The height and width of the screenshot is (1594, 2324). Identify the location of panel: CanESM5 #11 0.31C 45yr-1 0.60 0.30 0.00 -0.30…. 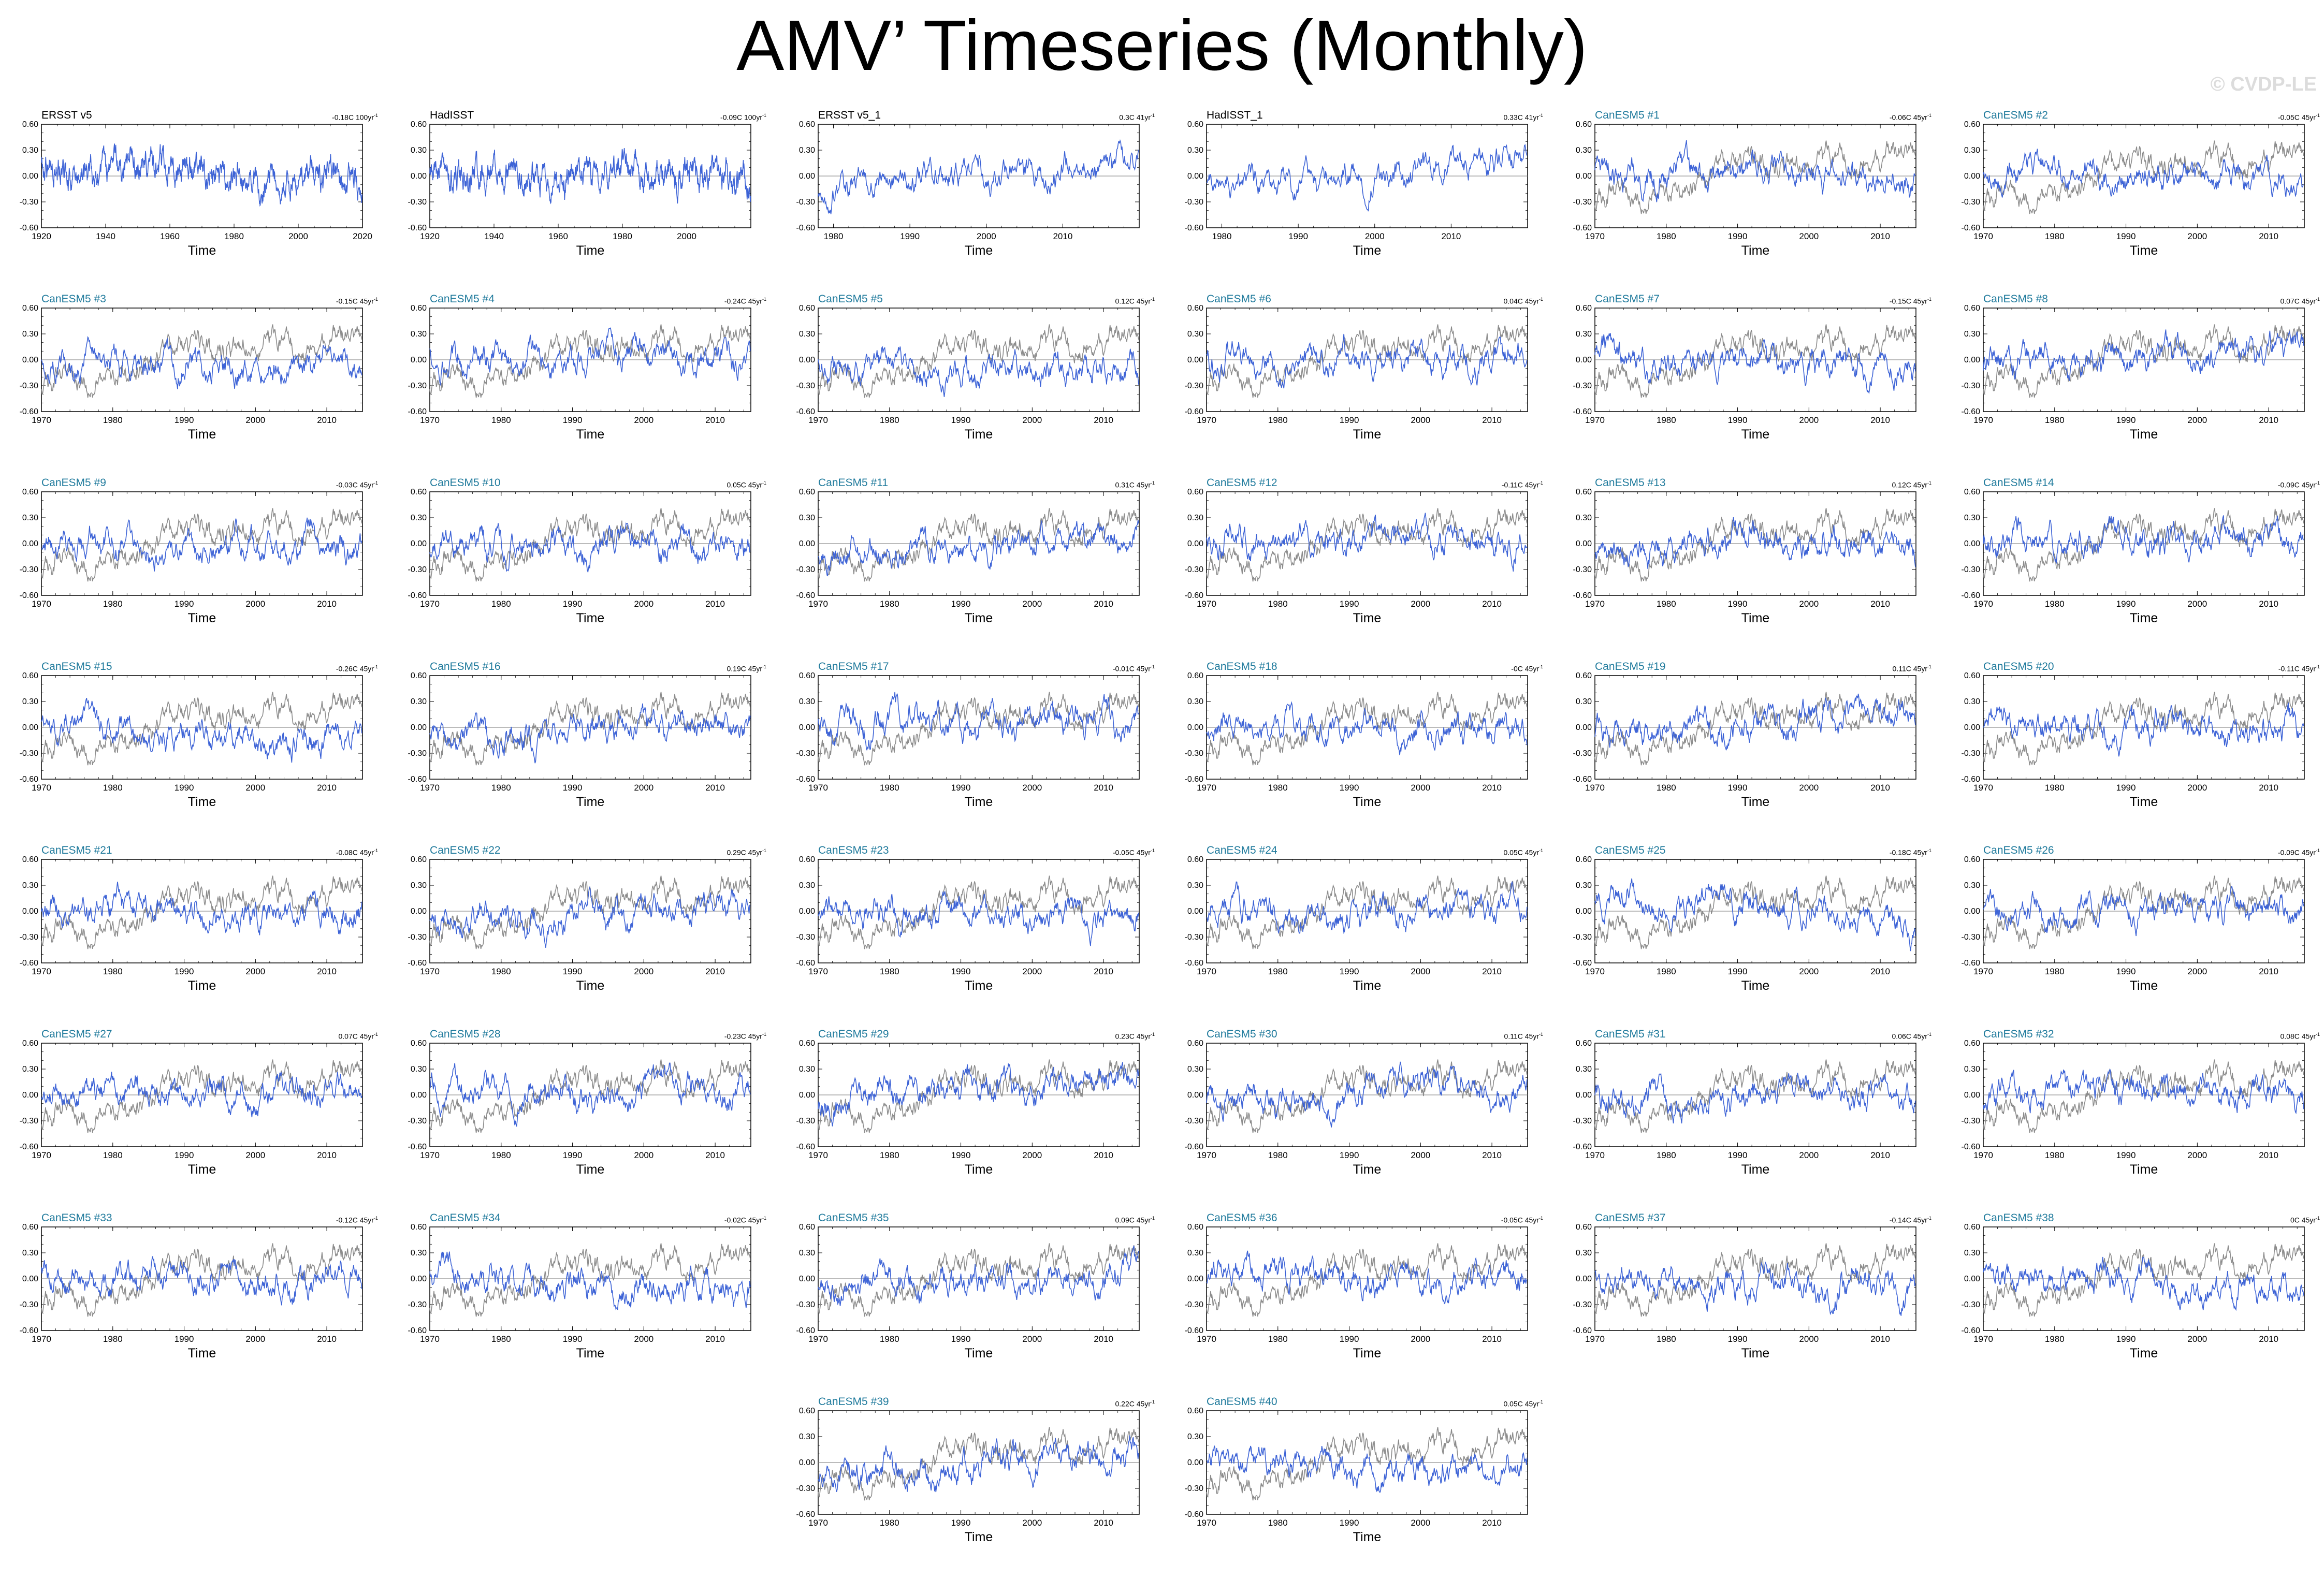
(968, 561).